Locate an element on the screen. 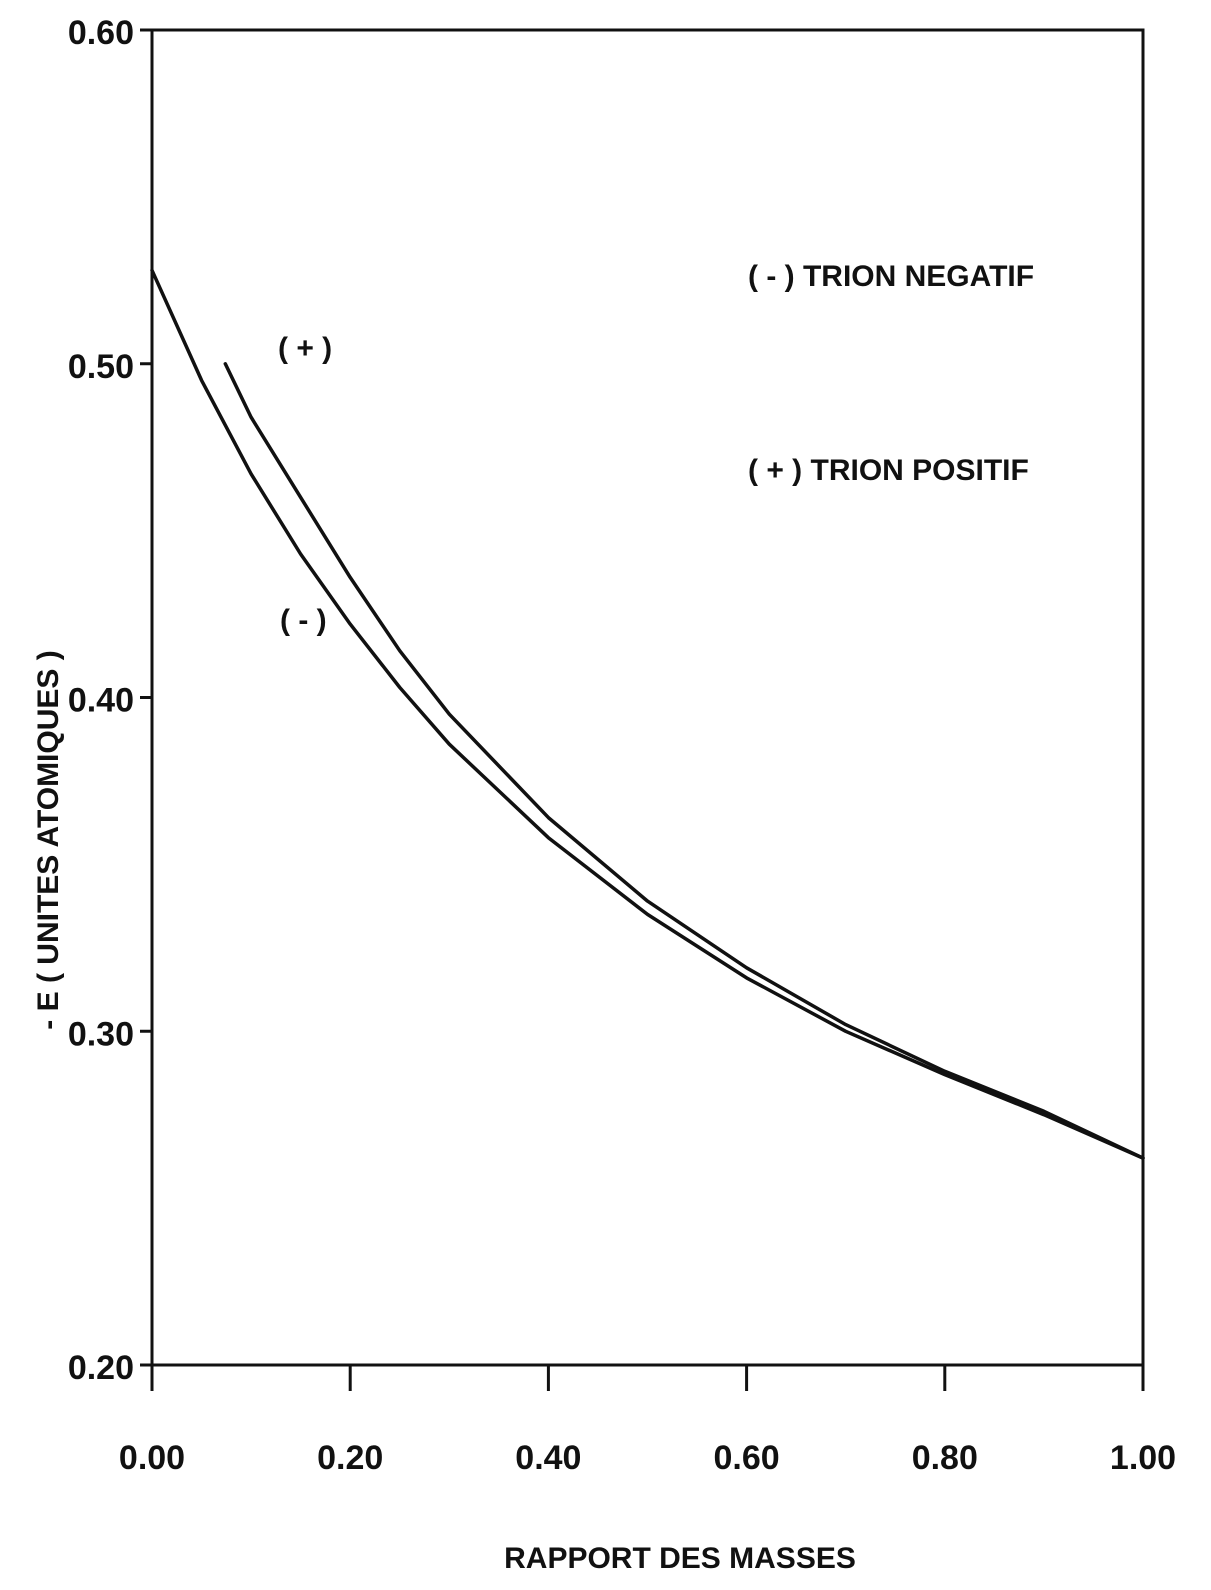  y-tick-label: 0.30 is located at coordinates (101, 1034).